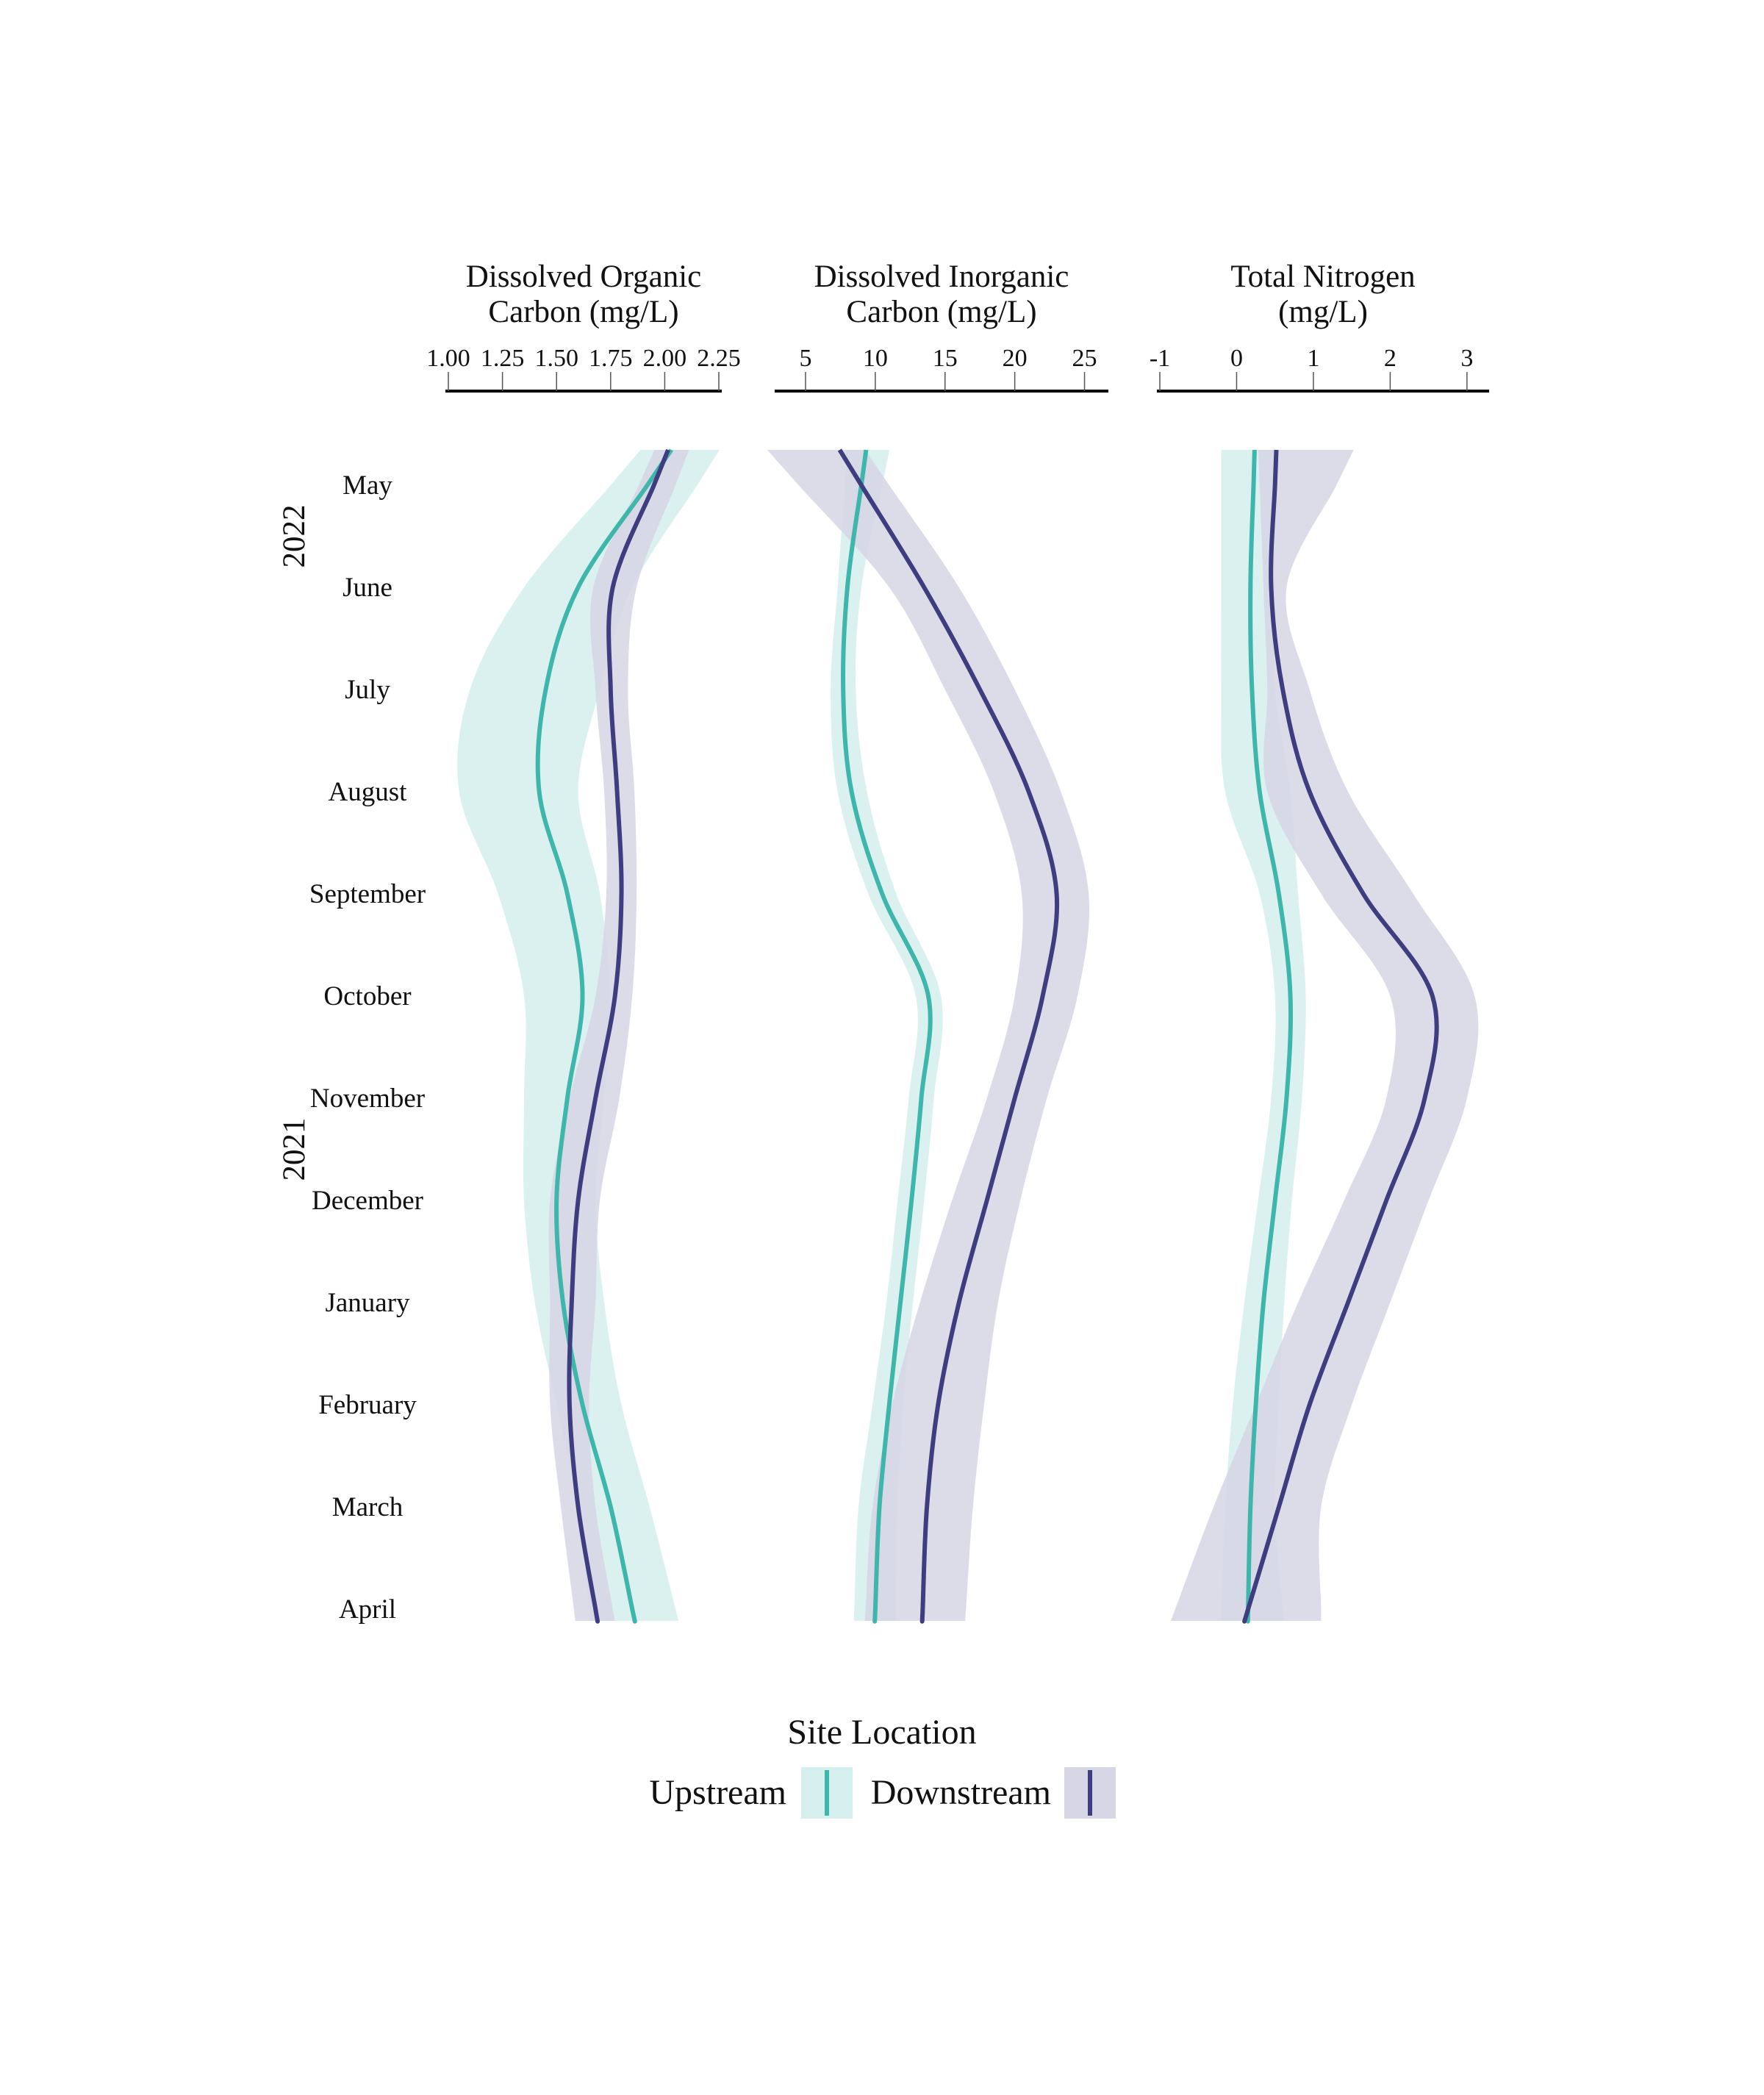 The image size is (1764, 2095). What do you see at coordinates (1160, 358) in the screenshot?
I see `tick-label: -1` at bounding box center [1160, 358].